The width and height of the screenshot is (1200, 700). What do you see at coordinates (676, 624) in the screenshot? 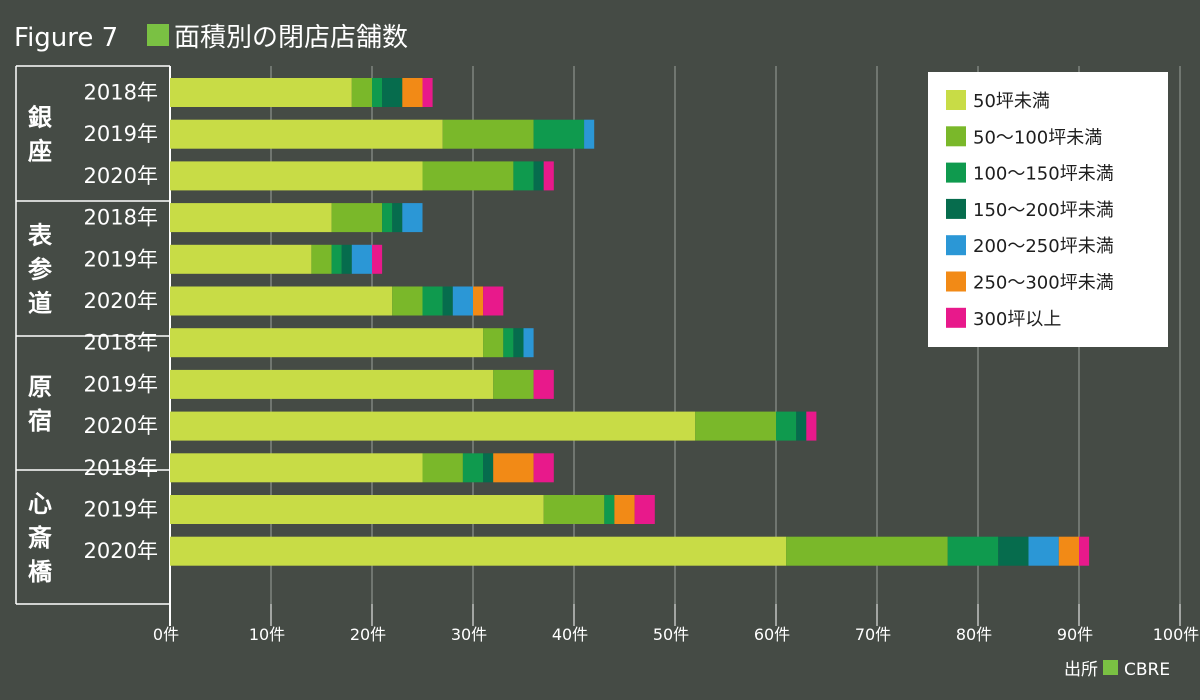
I see `x-axis-ticks: 0件 10件 20件 30件 40件 50件 60件 70件 80件 90件 100件` at bounding box center [676, 624].